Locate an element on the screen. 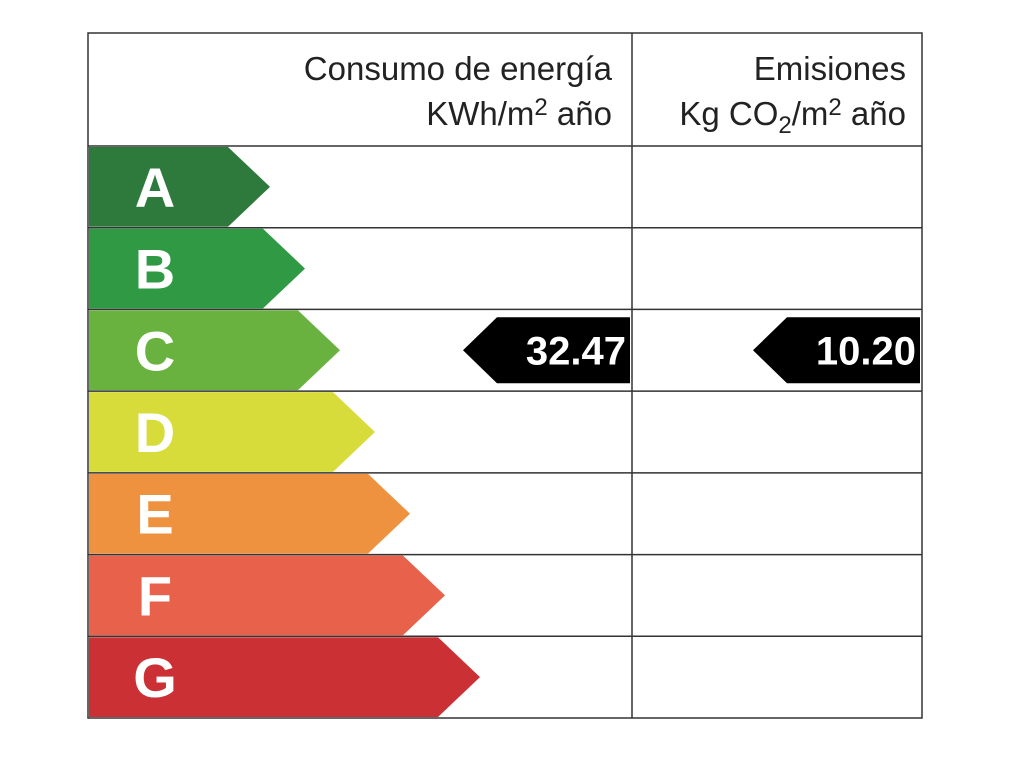  unit-part: Kg CO is located at coordinates (728, 113).